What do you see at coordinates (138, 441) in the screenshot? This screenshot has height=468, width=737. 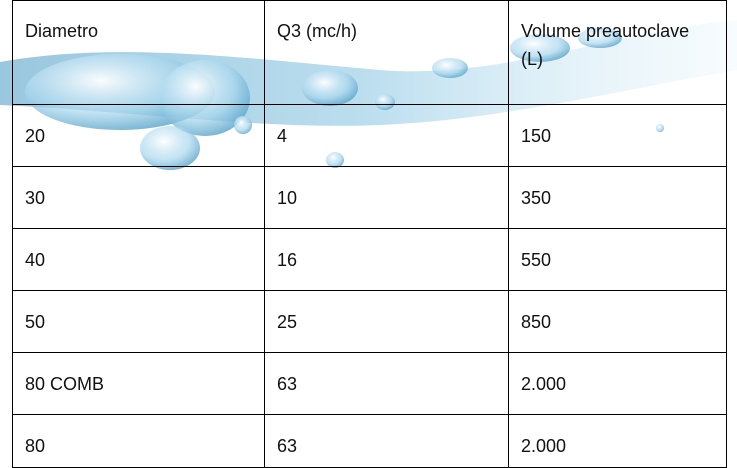 I see `table-cell: 80` at bounding box center [138, 441].